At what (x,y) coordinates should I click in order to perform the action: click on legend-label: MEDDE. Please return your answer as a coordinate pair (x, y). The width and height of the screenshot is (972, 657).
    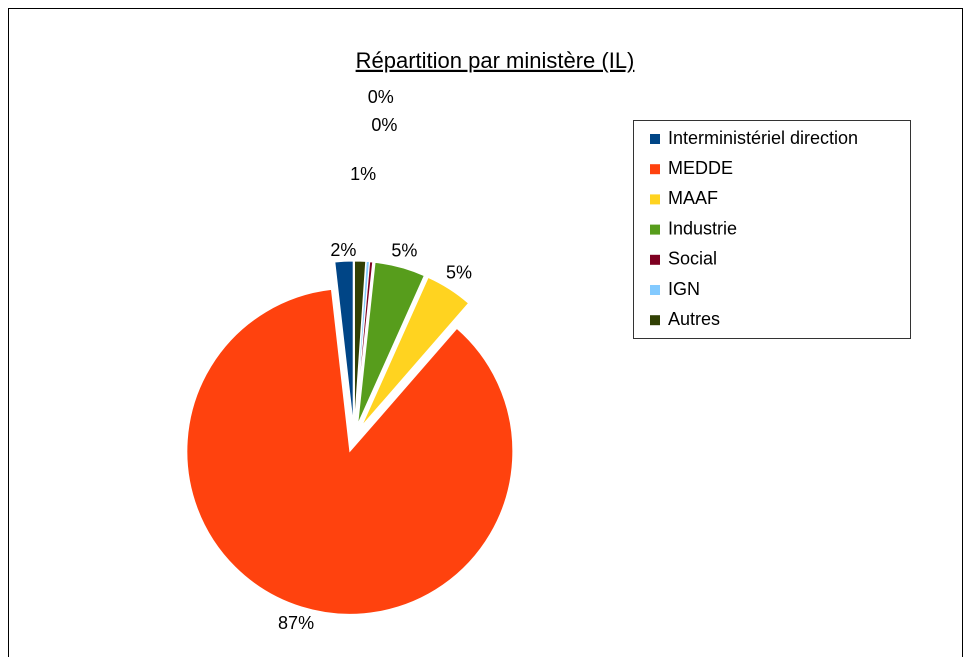
    Looking at the image, I should click on (700, 168).